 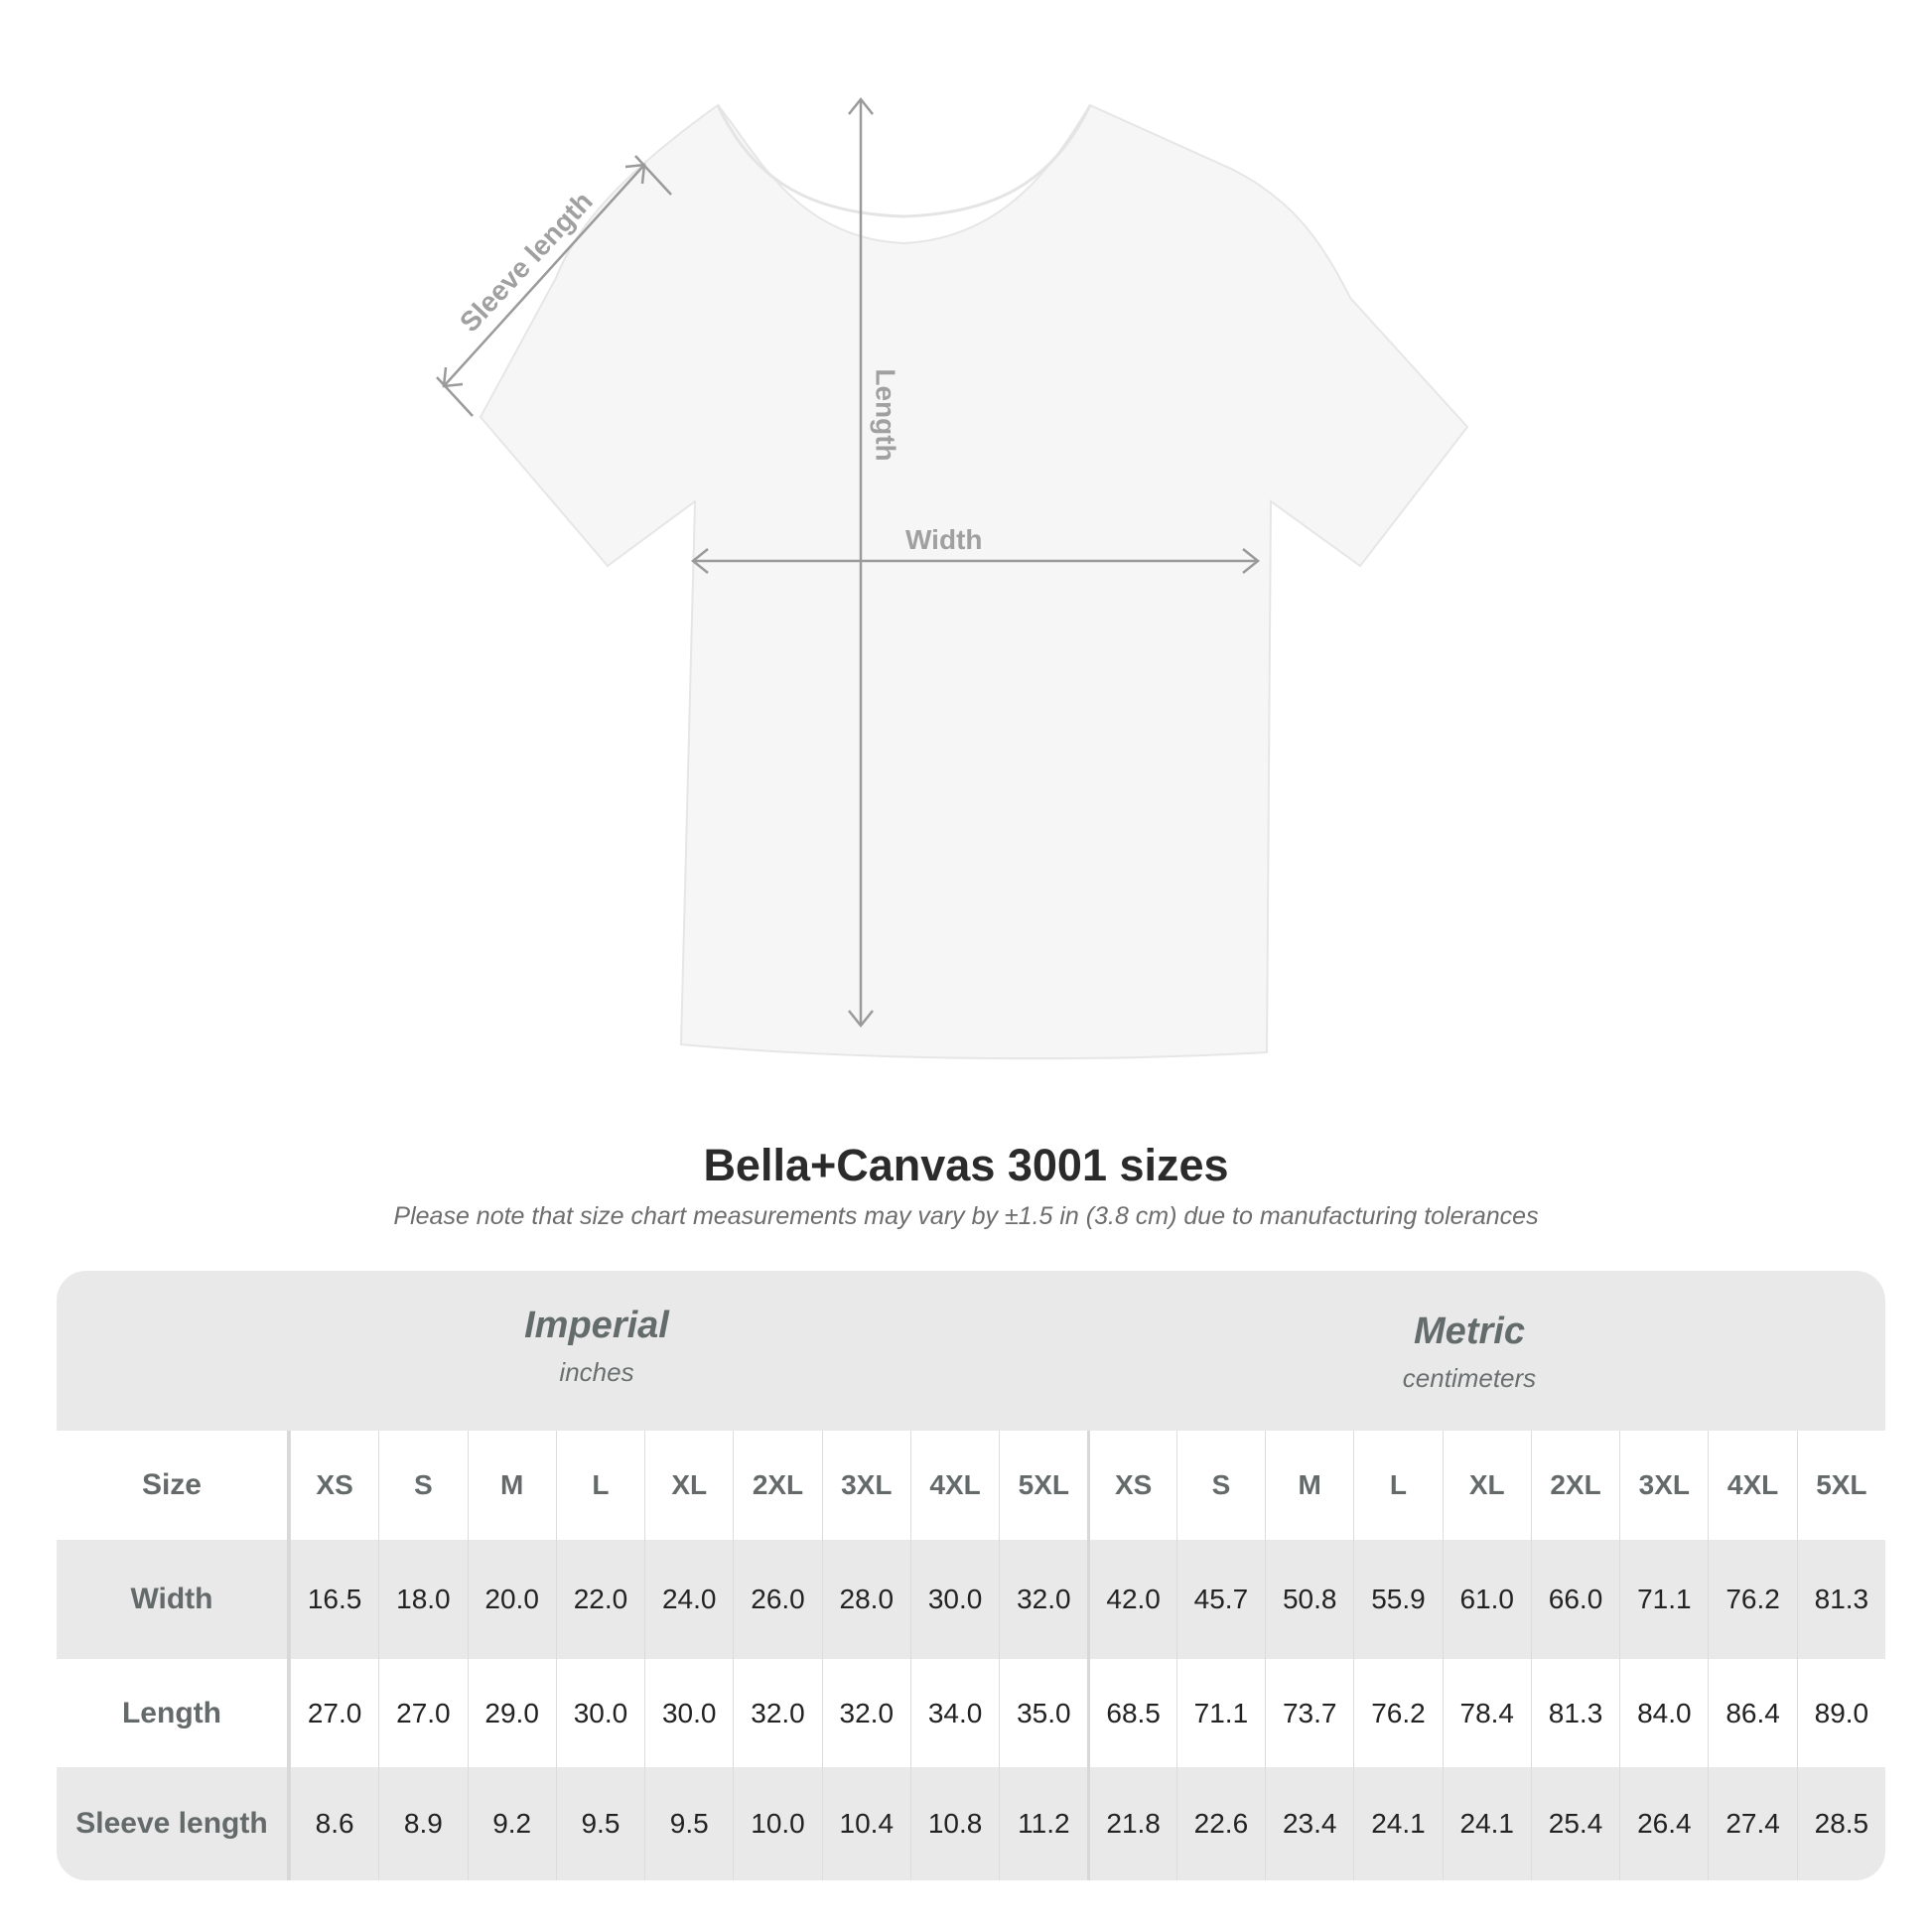 What do you see at coordinates (866, 1600) in the screenshot?
I see `table-cell: 28.0` at bounding box center [866, 1600].